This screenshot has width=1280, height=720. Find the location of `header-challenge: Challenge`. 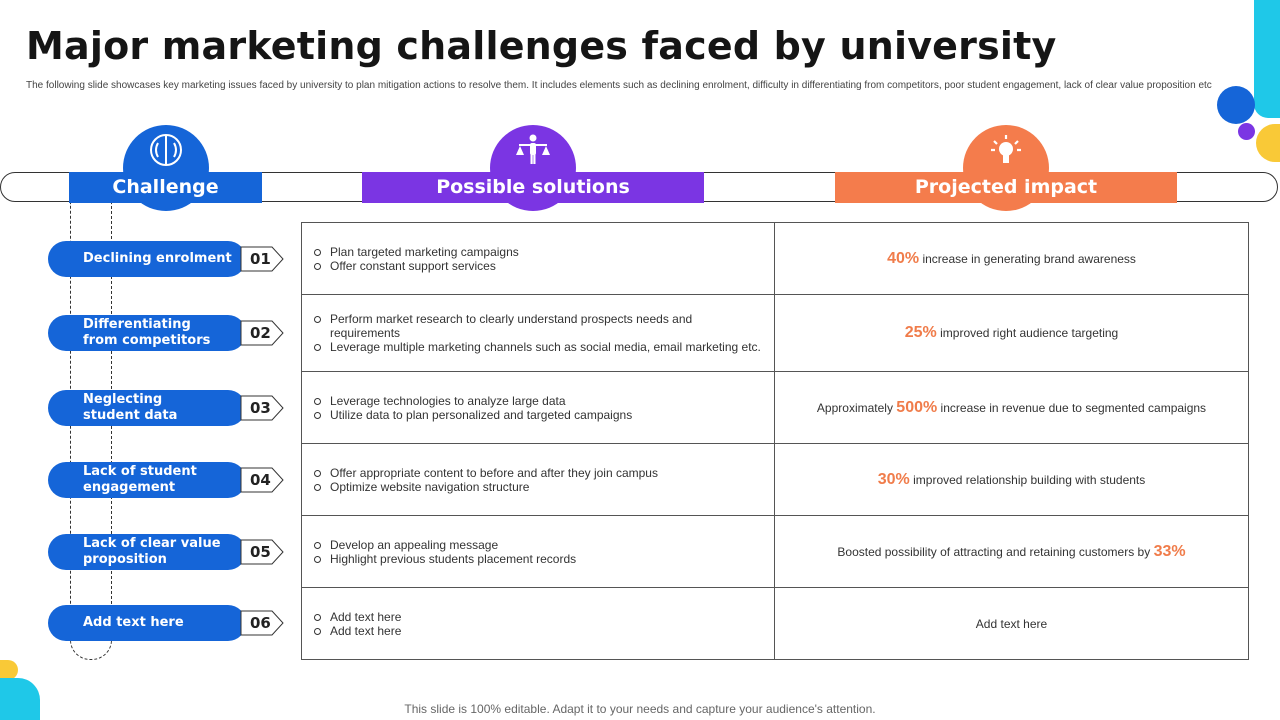

header-challenge: Challenge is located at coordinates (165, 187).